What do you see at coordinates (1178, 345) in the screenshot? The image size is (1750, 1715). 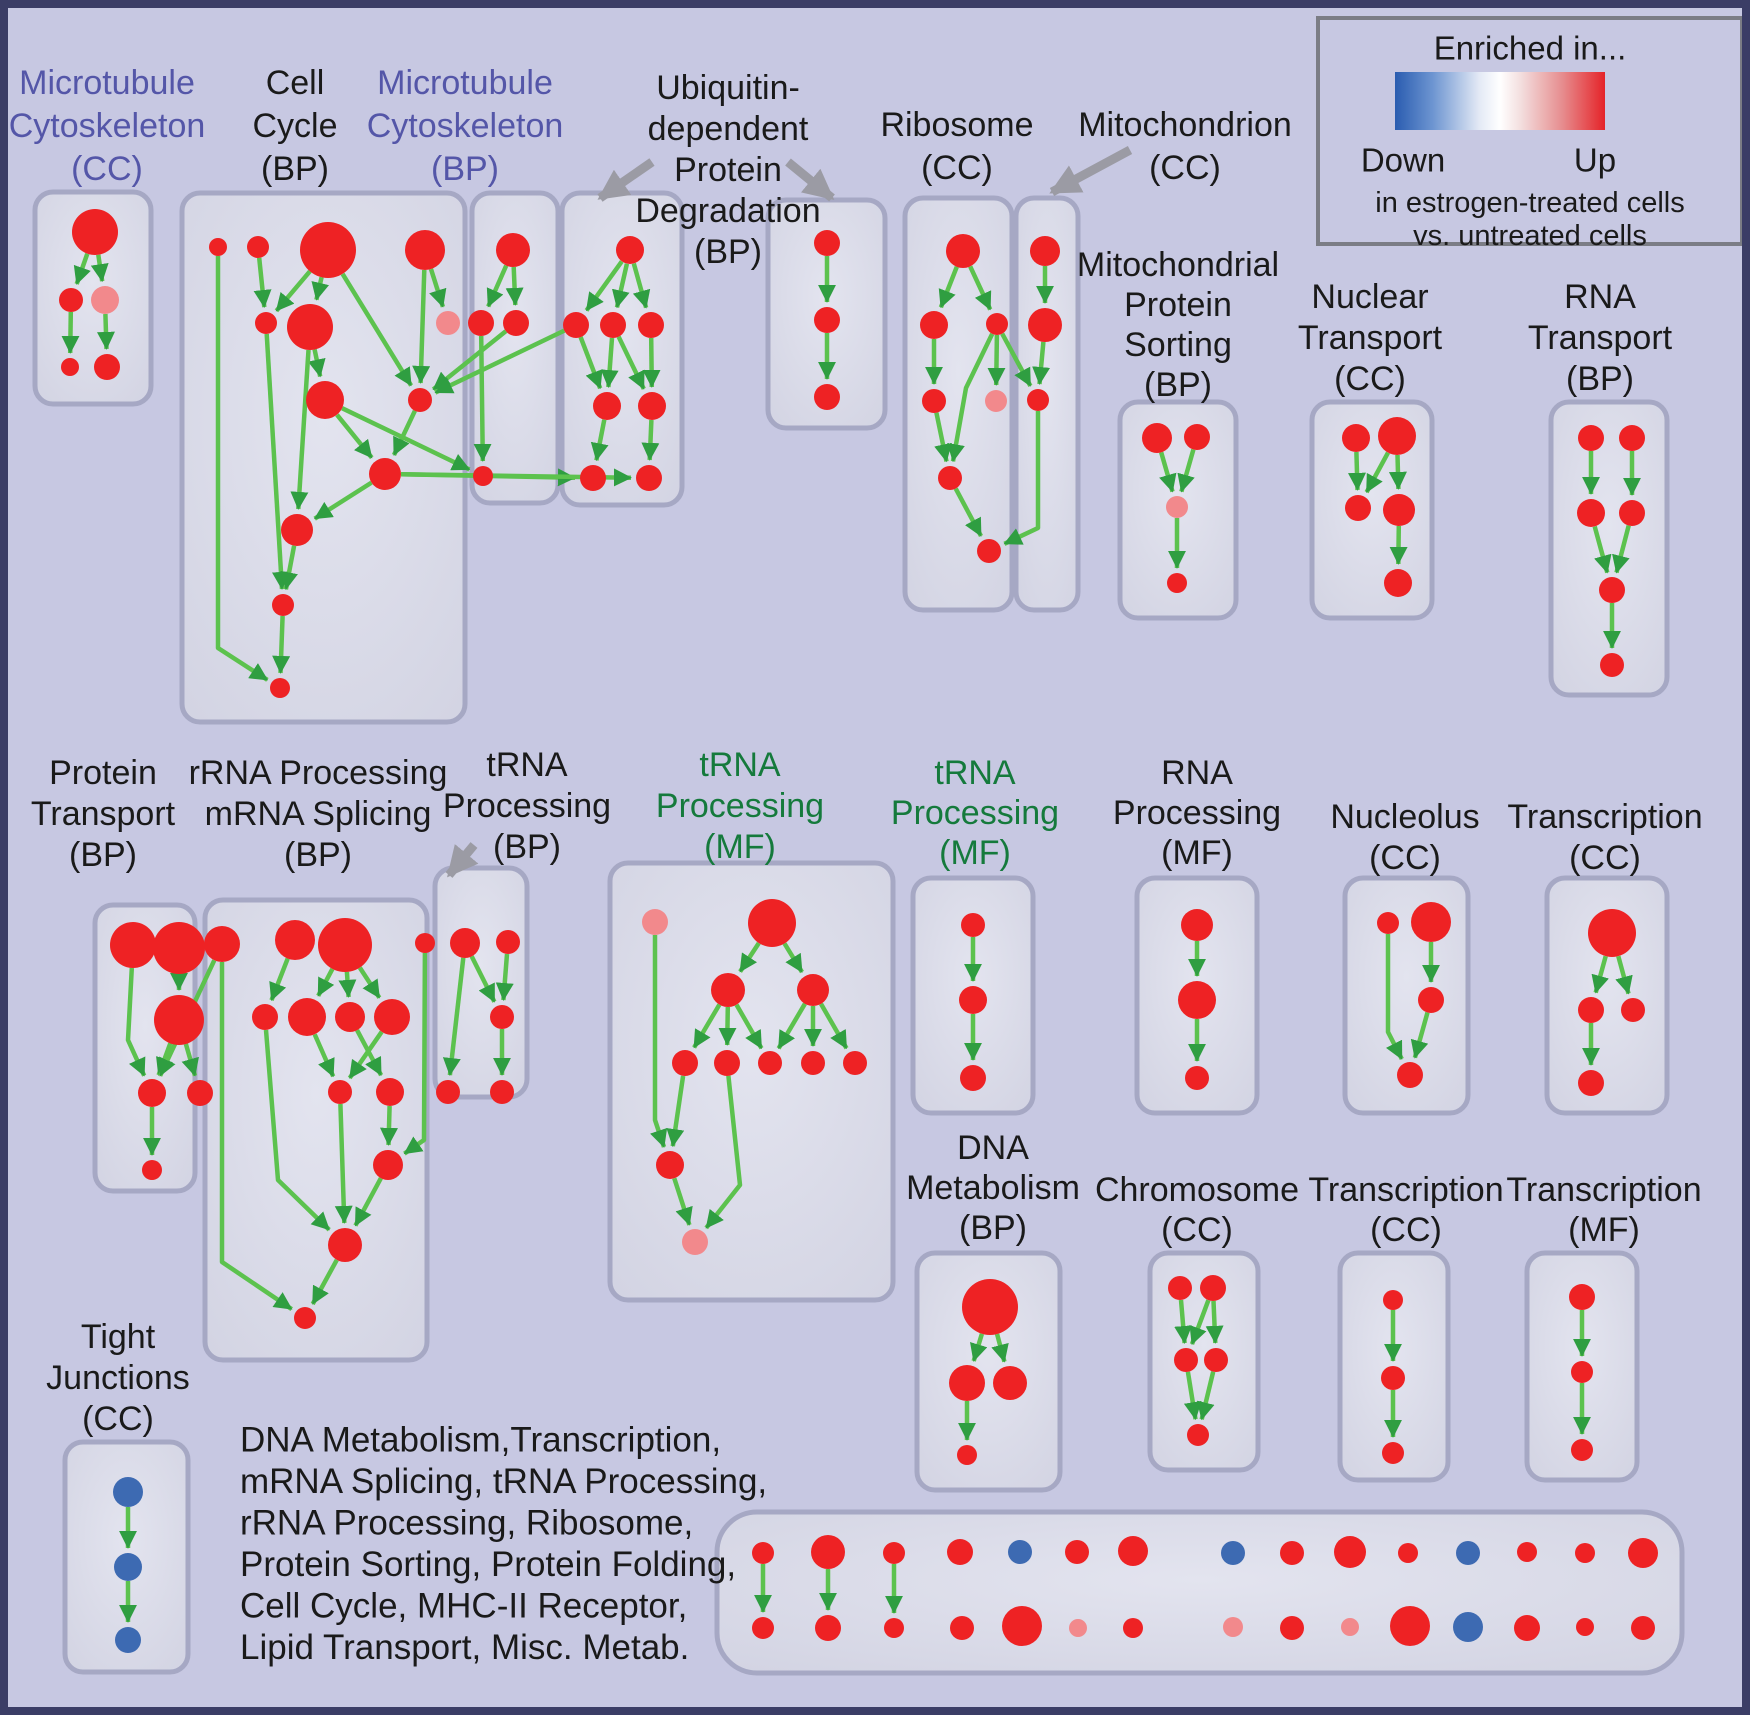 I see `cluster-label-mito-sorting-bp: Sorting` at bounding box center [1178, 345].